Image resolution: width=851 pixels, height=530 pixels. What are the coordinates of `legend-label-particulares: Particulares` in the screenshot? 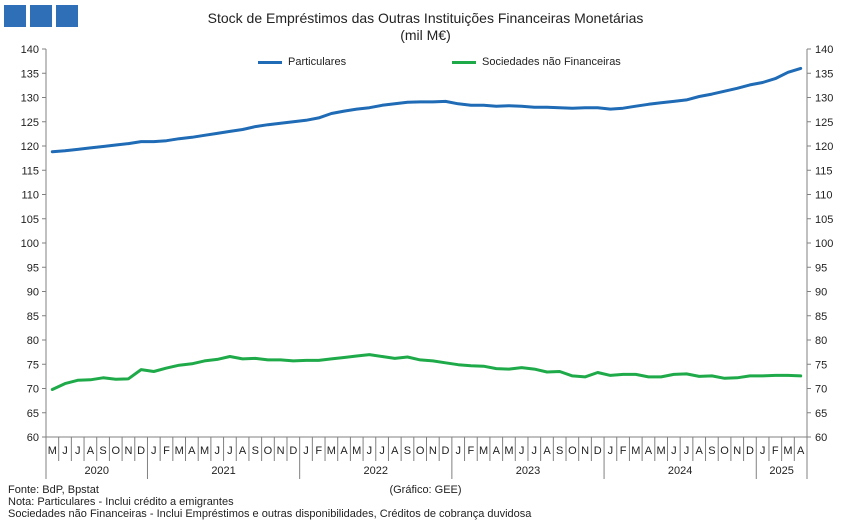 It's located at (317, 62).